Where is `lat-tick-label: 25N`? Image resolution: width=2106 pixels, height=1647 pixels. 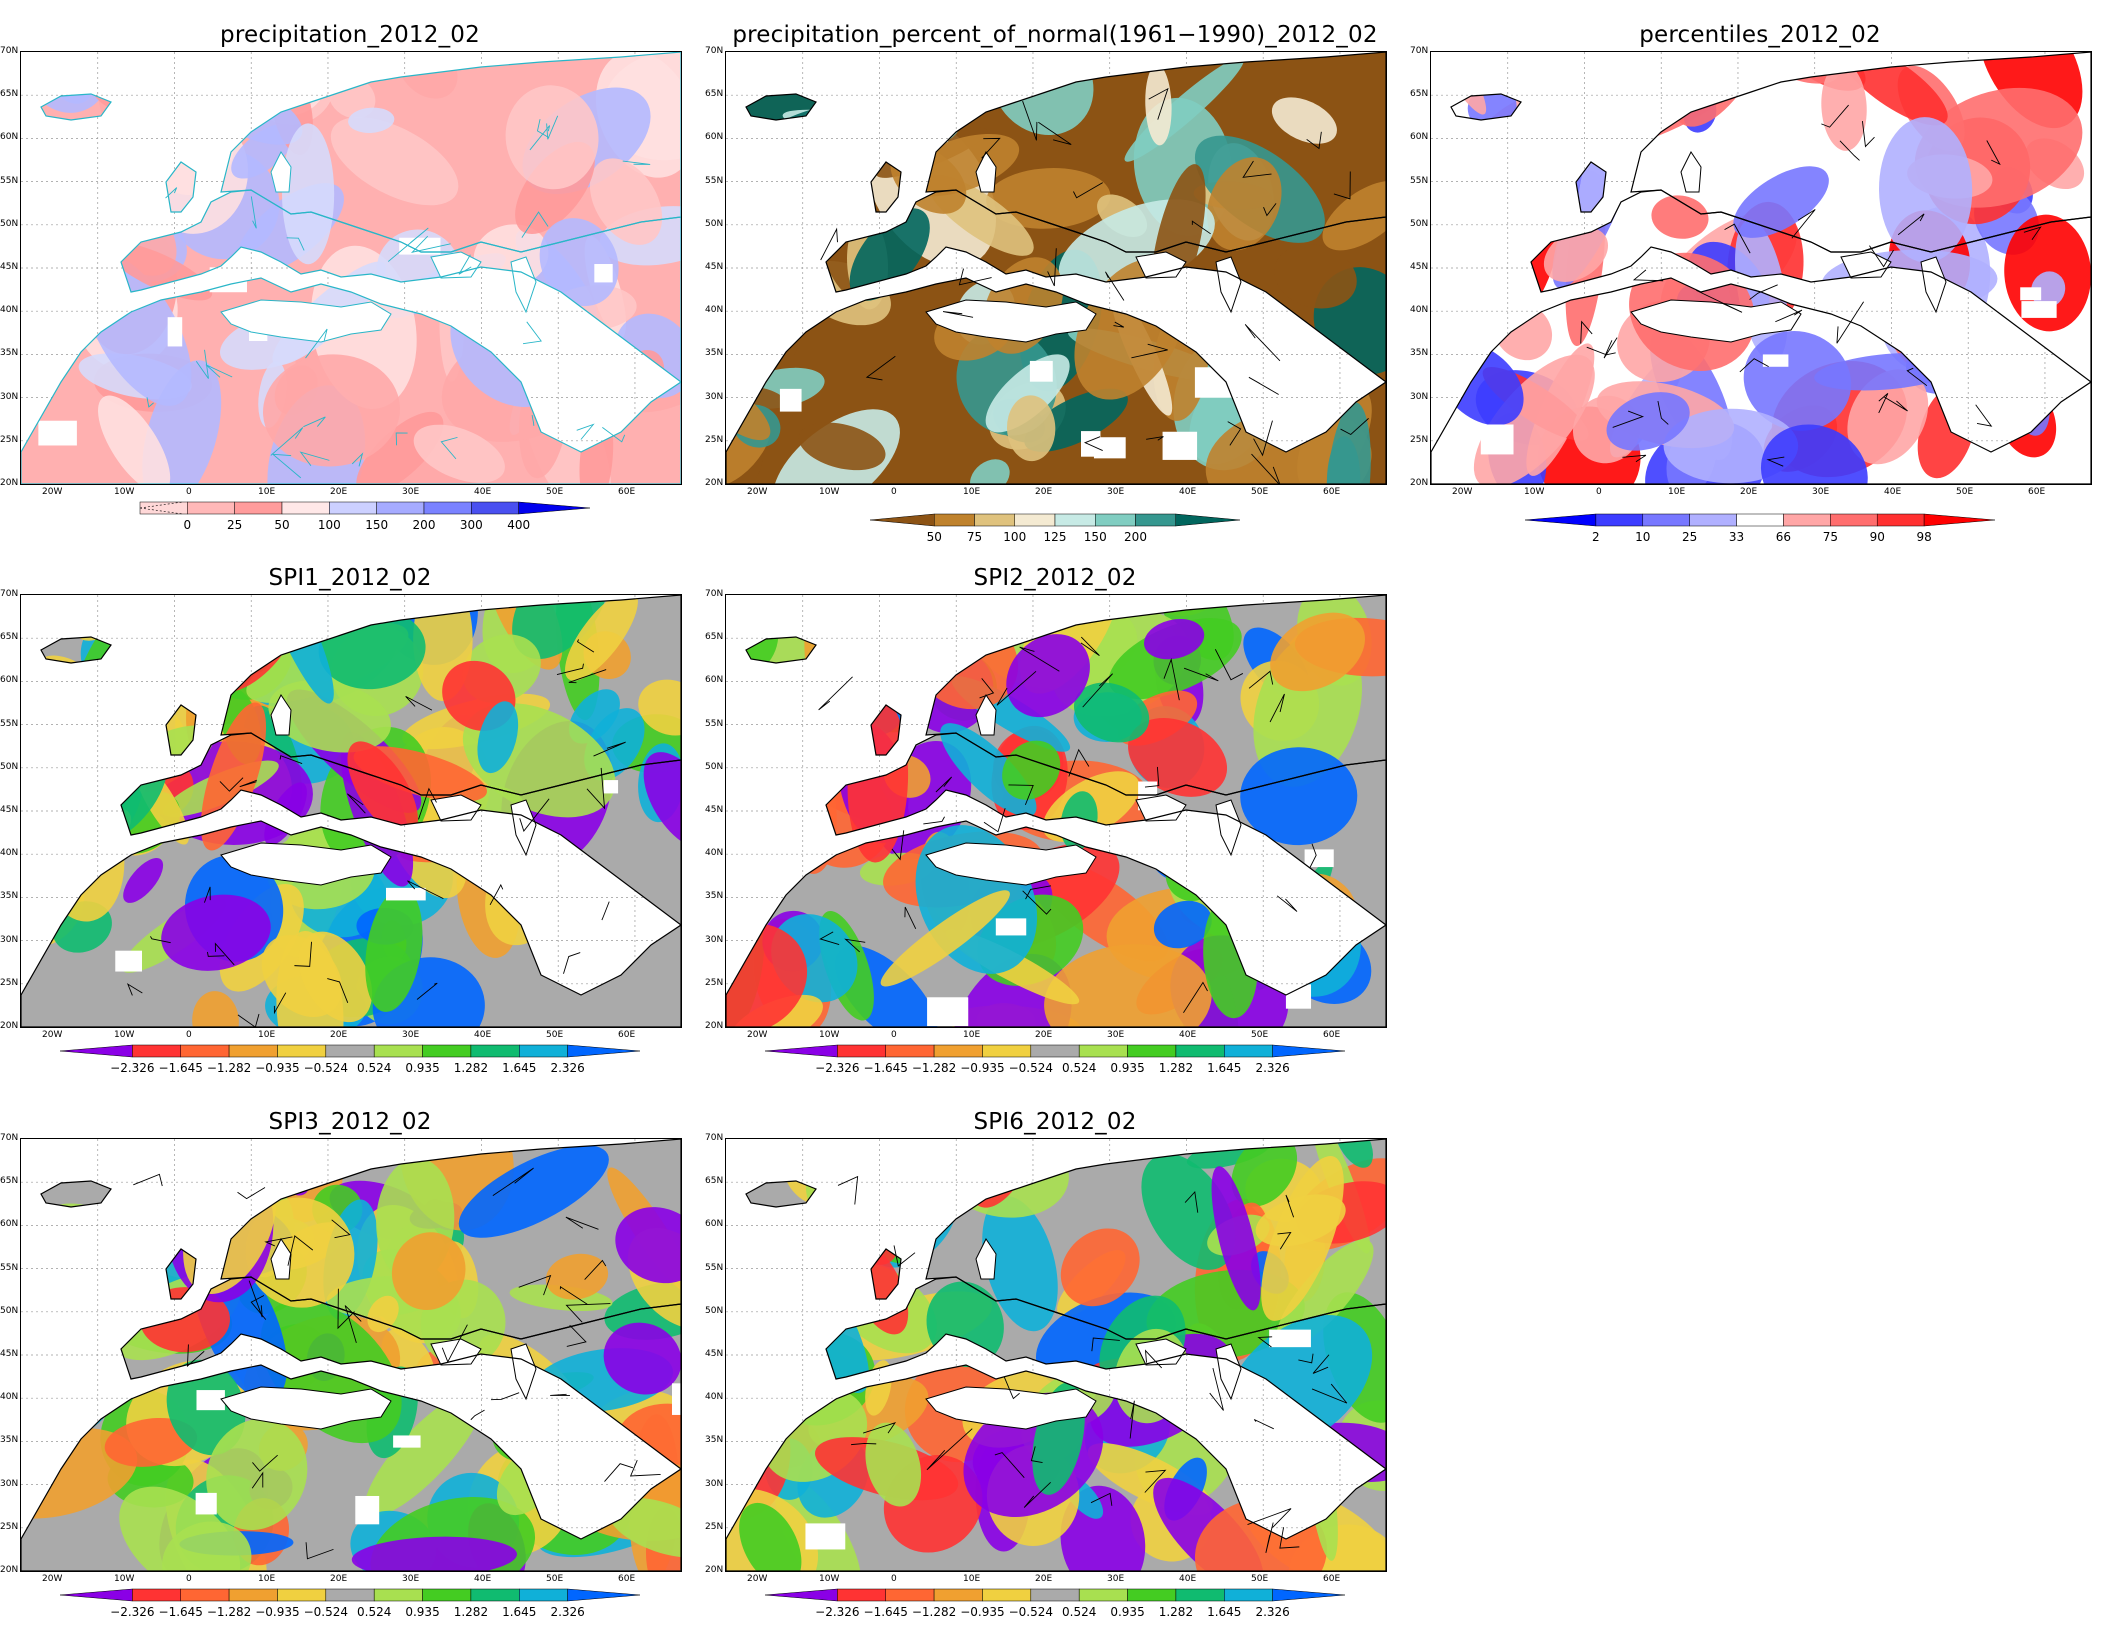 lat-tick-label: 25N is located at coordinates (9, 1526).